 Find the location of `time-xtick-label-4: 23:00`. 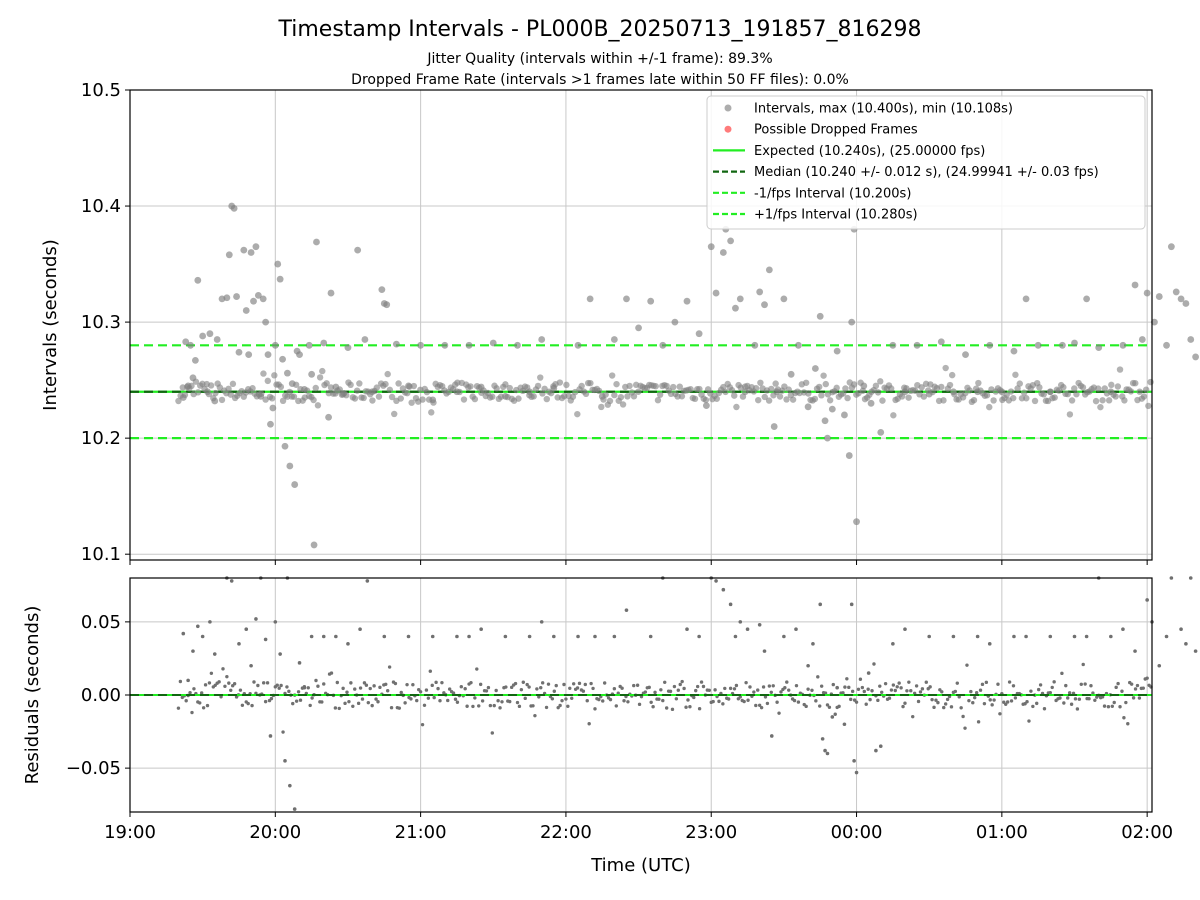

time-xtick-label-4: 23:00 is located at coordinates (711, 832).